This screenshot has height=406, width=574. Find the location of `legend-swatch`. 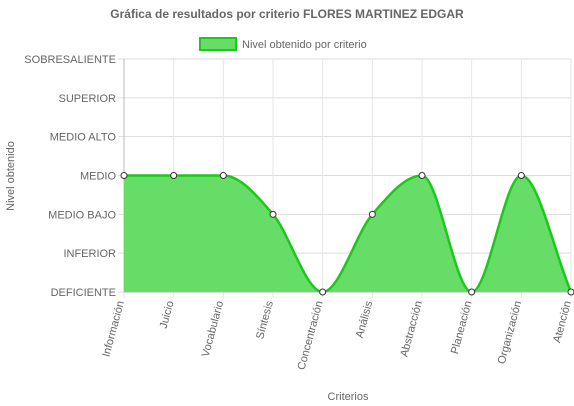

legend-swatch is located at coordinates (218, 44).